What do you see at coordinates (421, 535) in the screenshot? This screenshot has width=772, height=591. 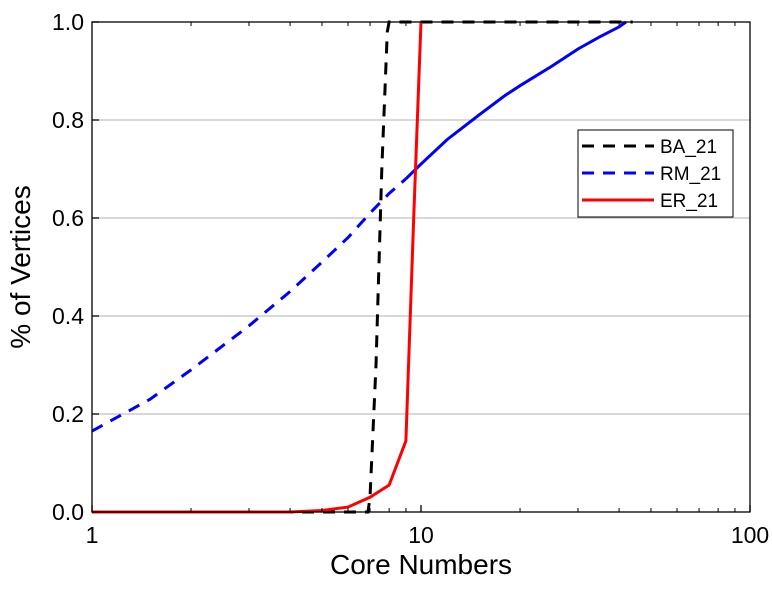 I see `x-tick-label: 10` at bounding box center [421, 535].